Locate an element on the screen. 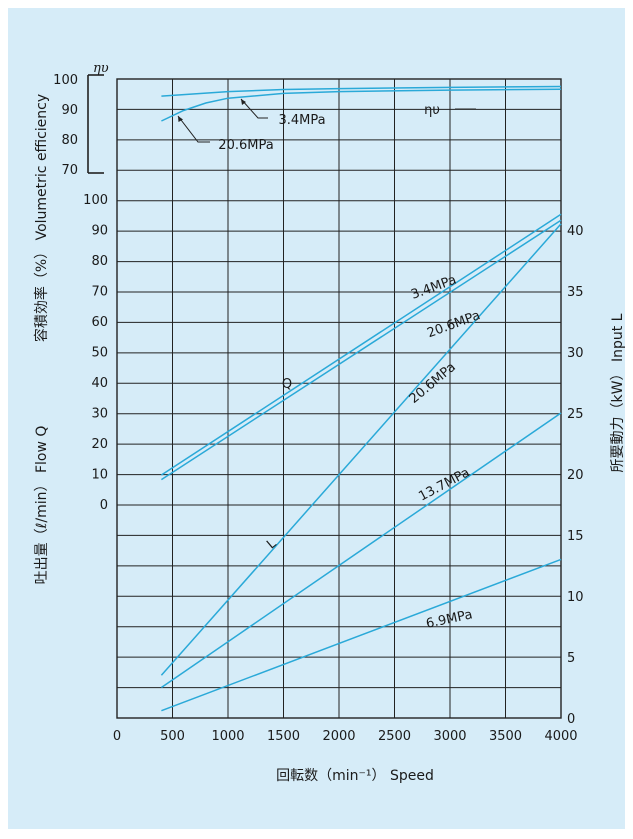 The image size is (633, 839). series-line-ηυ-3.4MPa is located at coordinates (361, 91).